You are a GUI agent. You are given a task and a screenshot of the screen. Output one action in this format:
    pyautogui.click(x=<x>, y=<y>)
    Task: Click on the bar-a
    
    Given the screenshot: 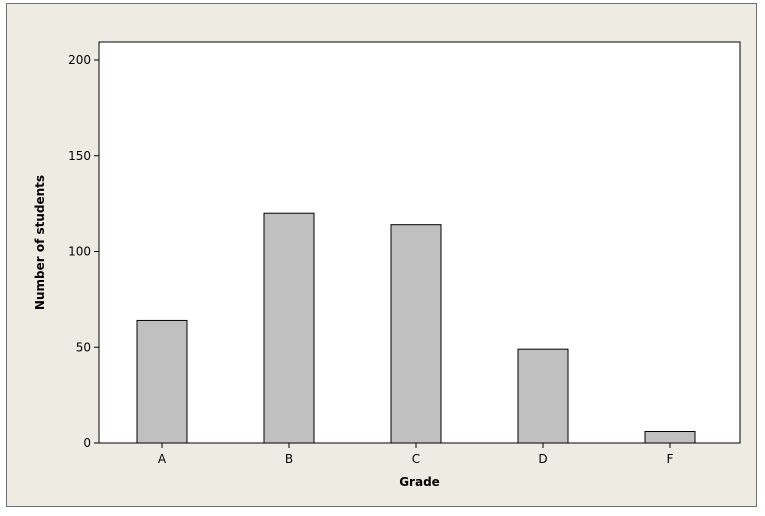 What is the action you would take?
    pyautogui.click(x=162, y=381)
    